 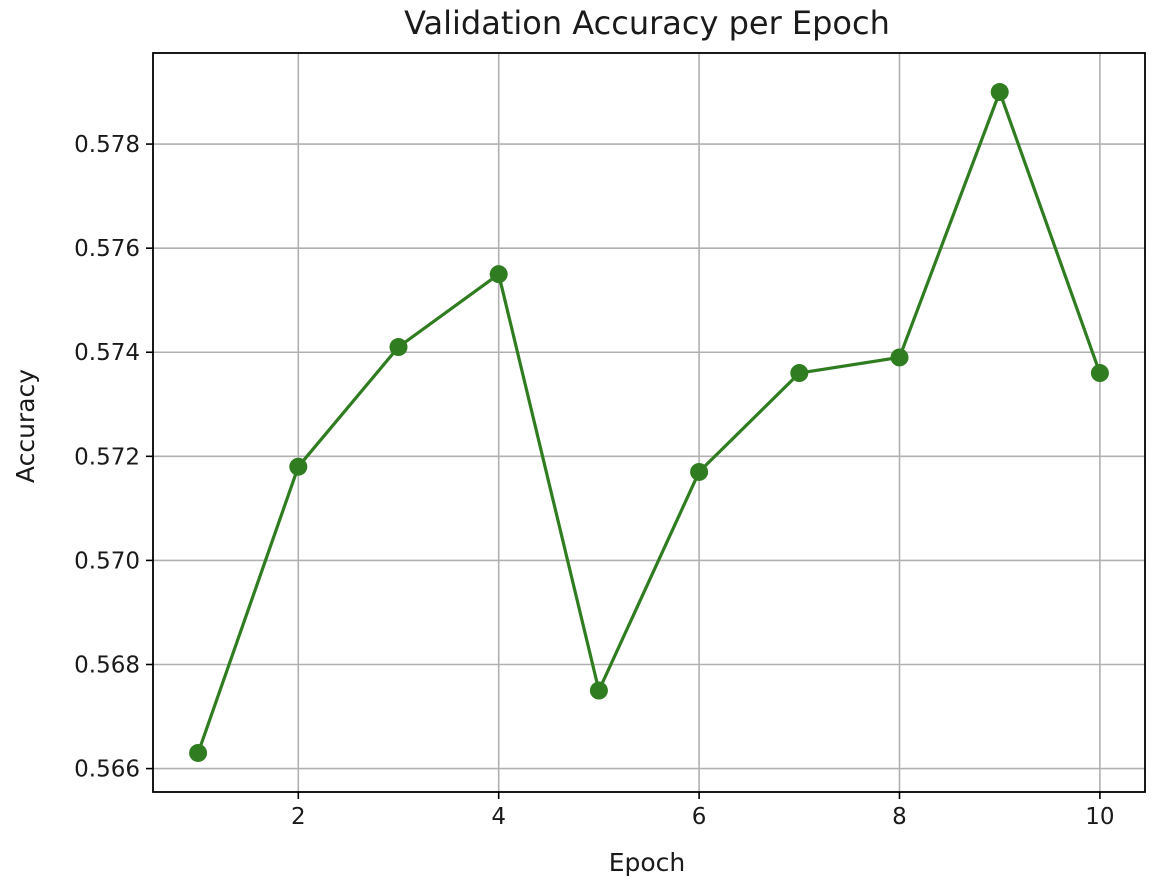 I want to click on y-tick-label: 0.578, so click(x=107, y=145).